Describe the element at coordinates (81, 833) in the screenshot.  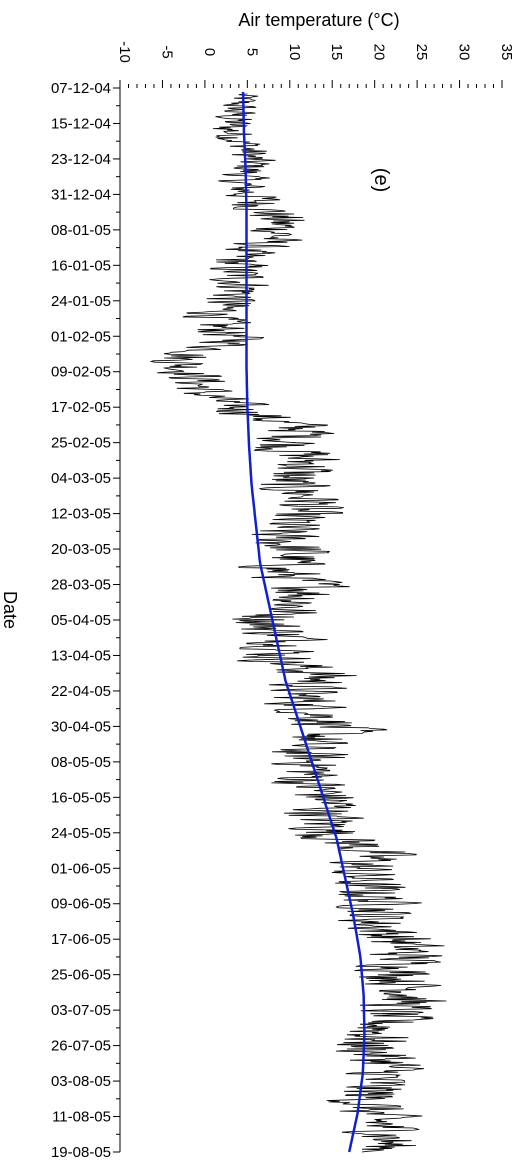
I see `y-tick-label: 24-05-05` at that location.